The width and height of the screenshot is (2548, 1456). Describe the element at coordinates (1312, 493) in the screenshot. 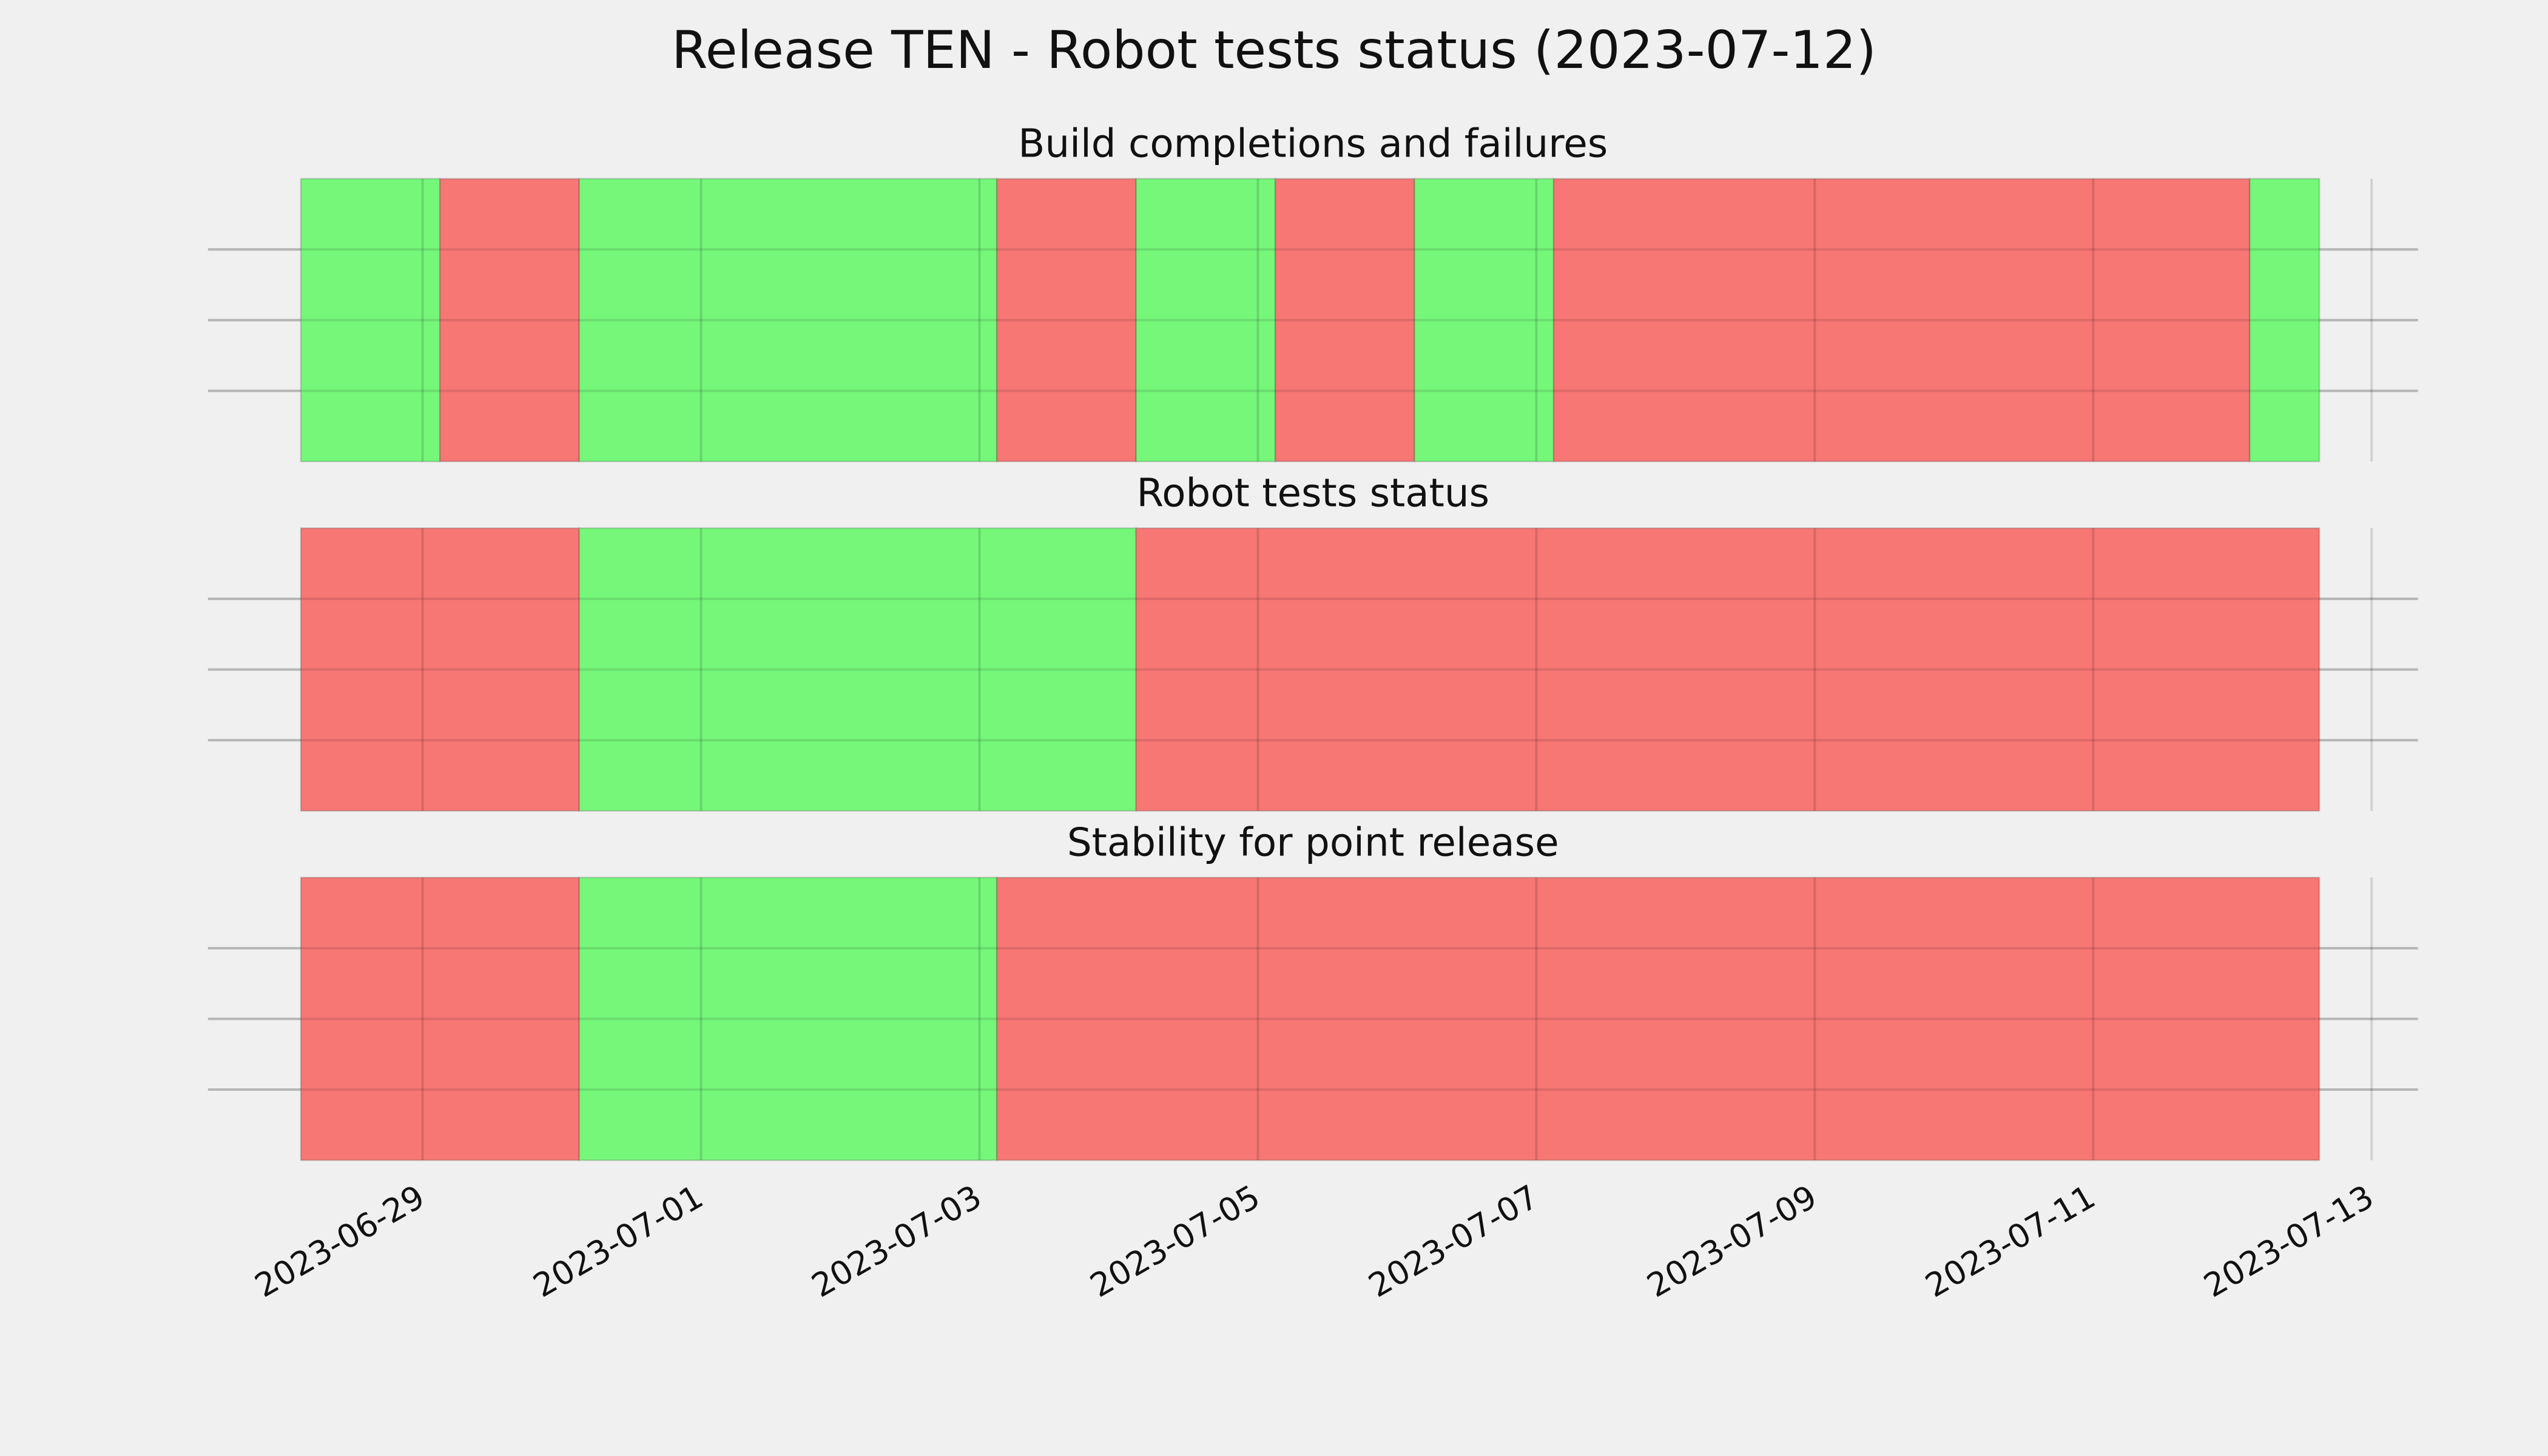

I see `panel-title: Robot tests status` at that location.